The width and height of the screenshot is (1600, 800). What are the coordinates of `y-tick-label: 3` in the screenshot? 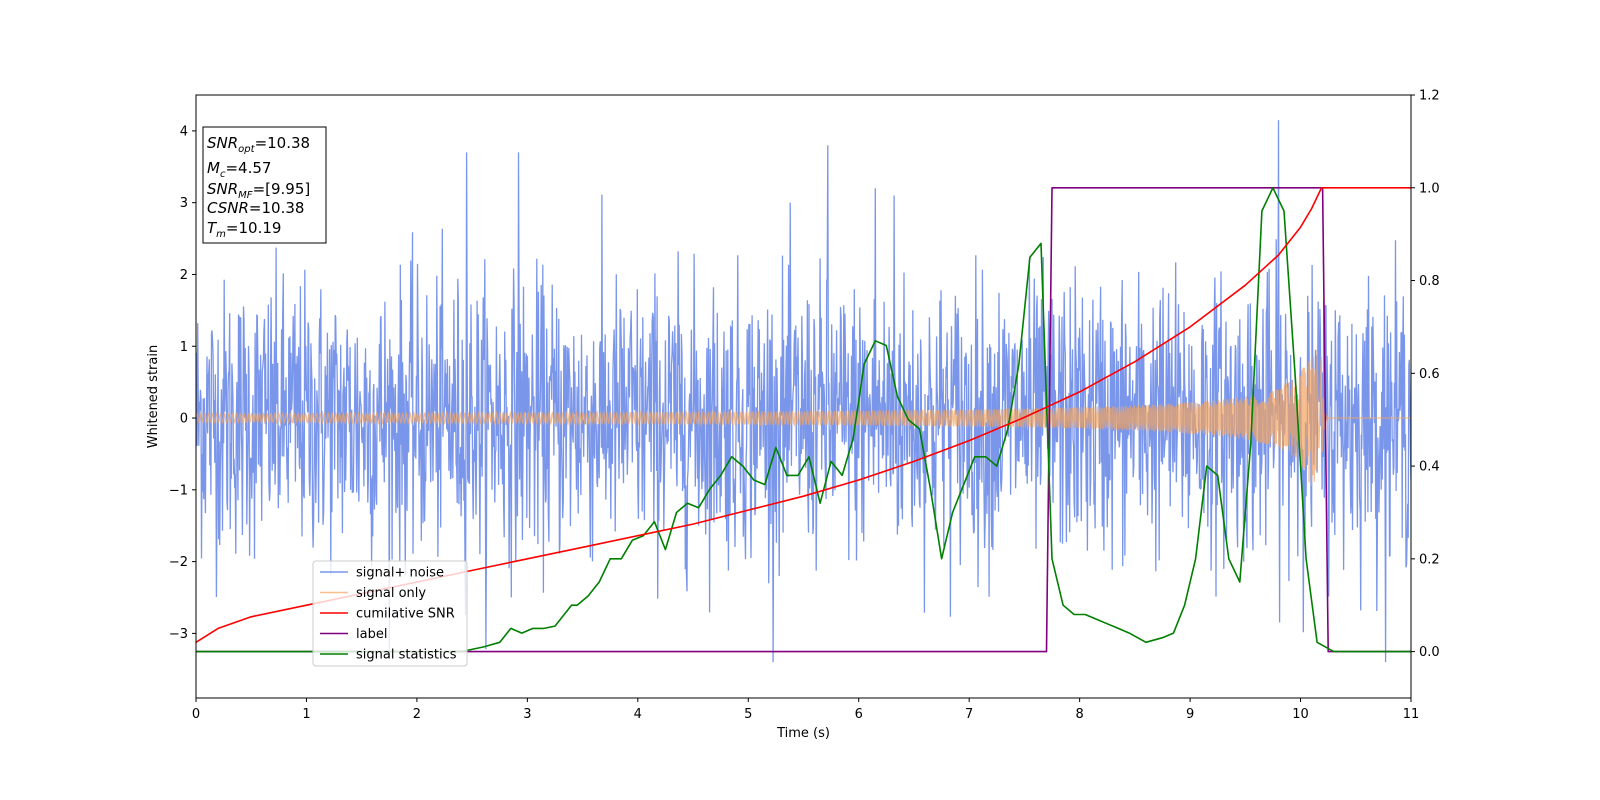 It's located at (184, 203).